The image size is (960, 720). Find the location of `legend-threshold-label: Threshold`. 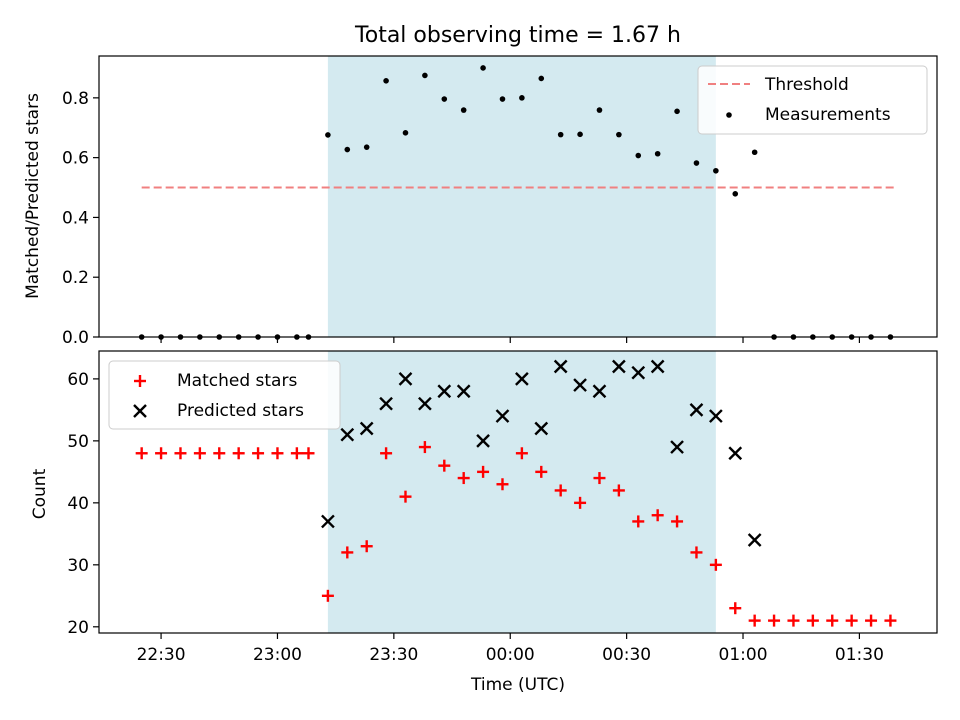

legend-threshold-label: Threshold is located at coordinates (806, 85).